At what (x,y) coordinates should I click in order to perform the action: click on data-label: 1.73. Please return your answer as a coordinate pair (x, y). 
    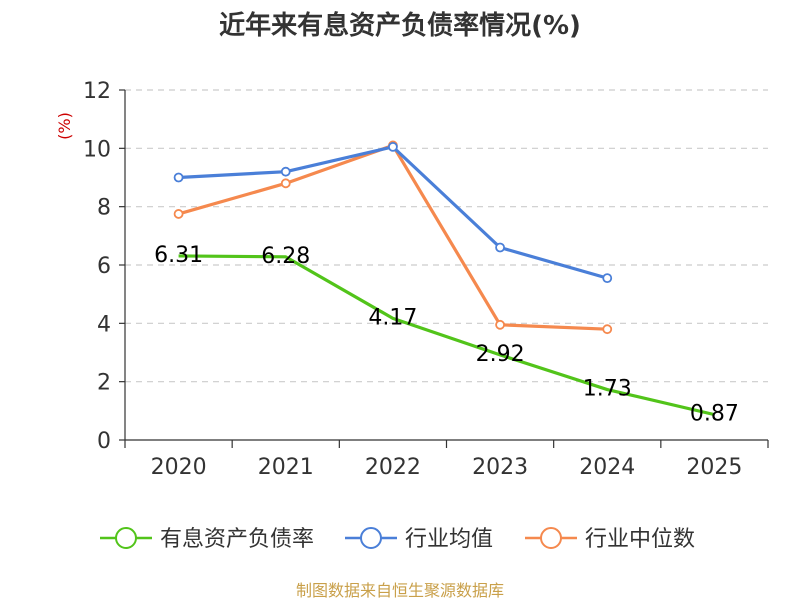
    Looking at the image, I should click on (607, 389).